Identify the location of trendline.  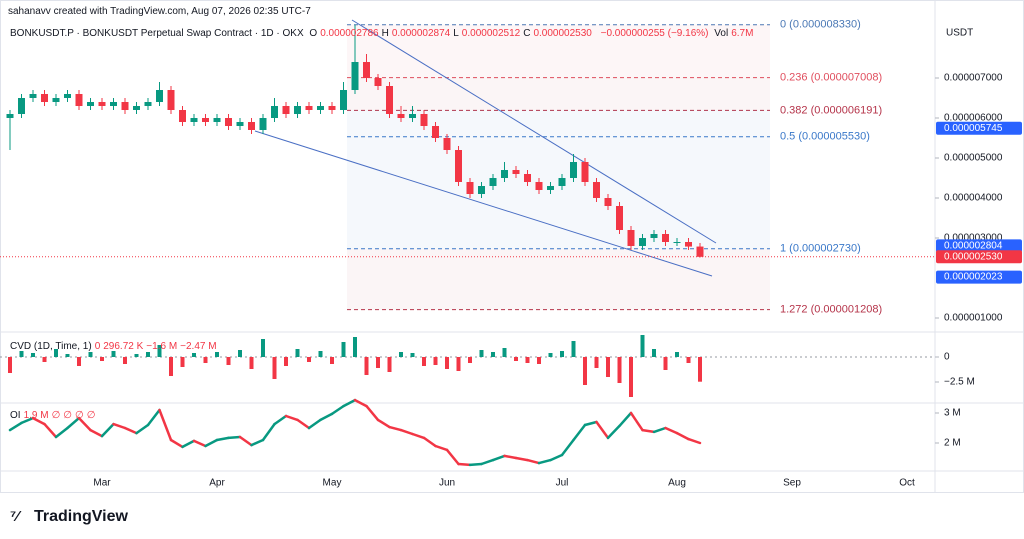
(483, 203).